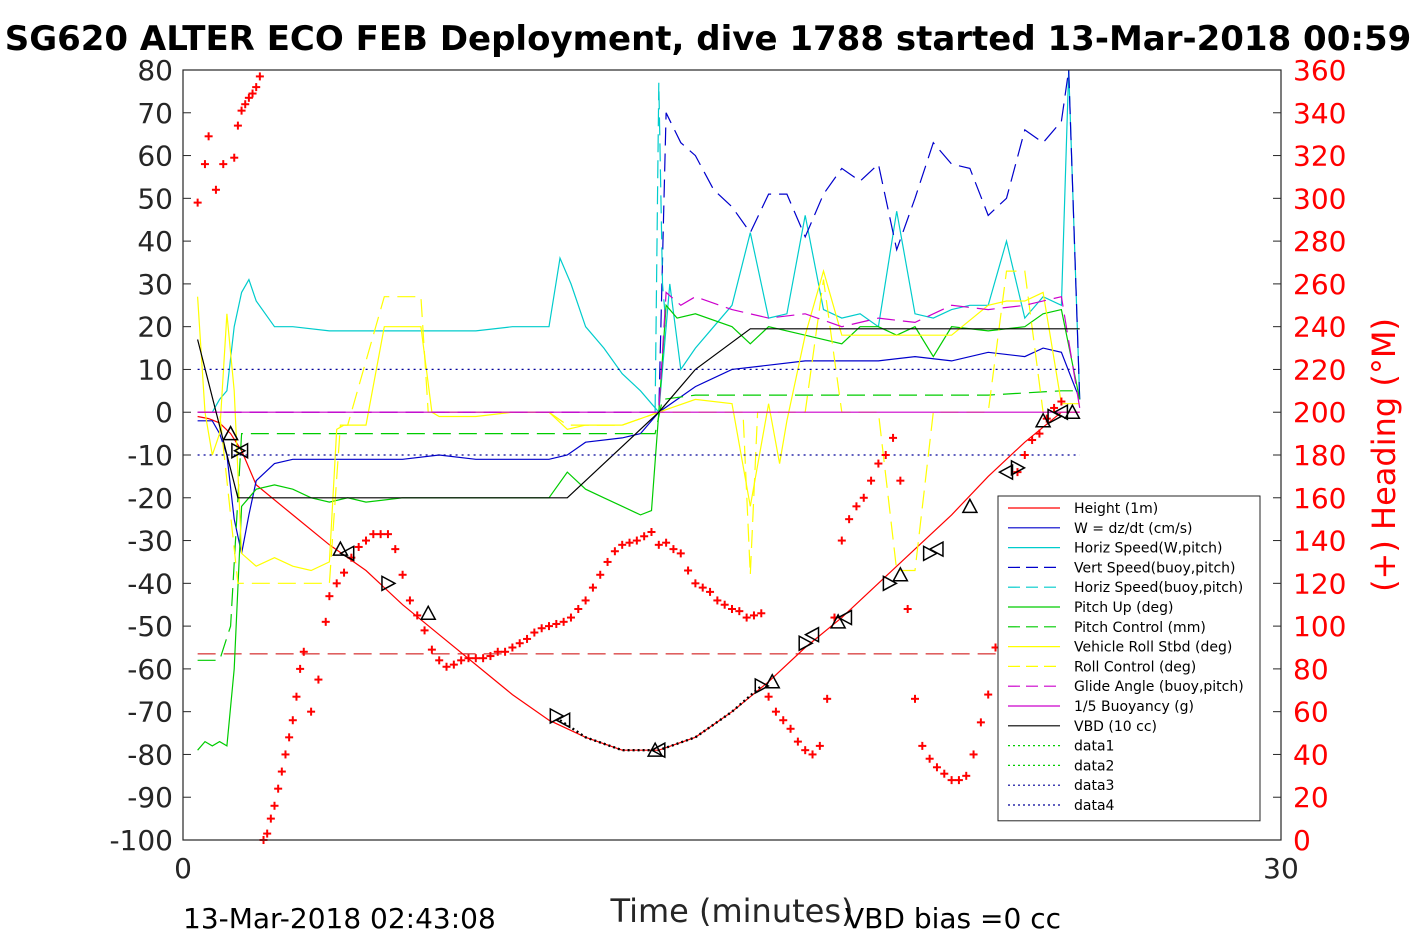 Image resolution: width=1417 pixels, height=945 pixels. Describe the element at coordinates (150, 583) in the screenshot. I see `left-y-tick-label: -40` at that location.